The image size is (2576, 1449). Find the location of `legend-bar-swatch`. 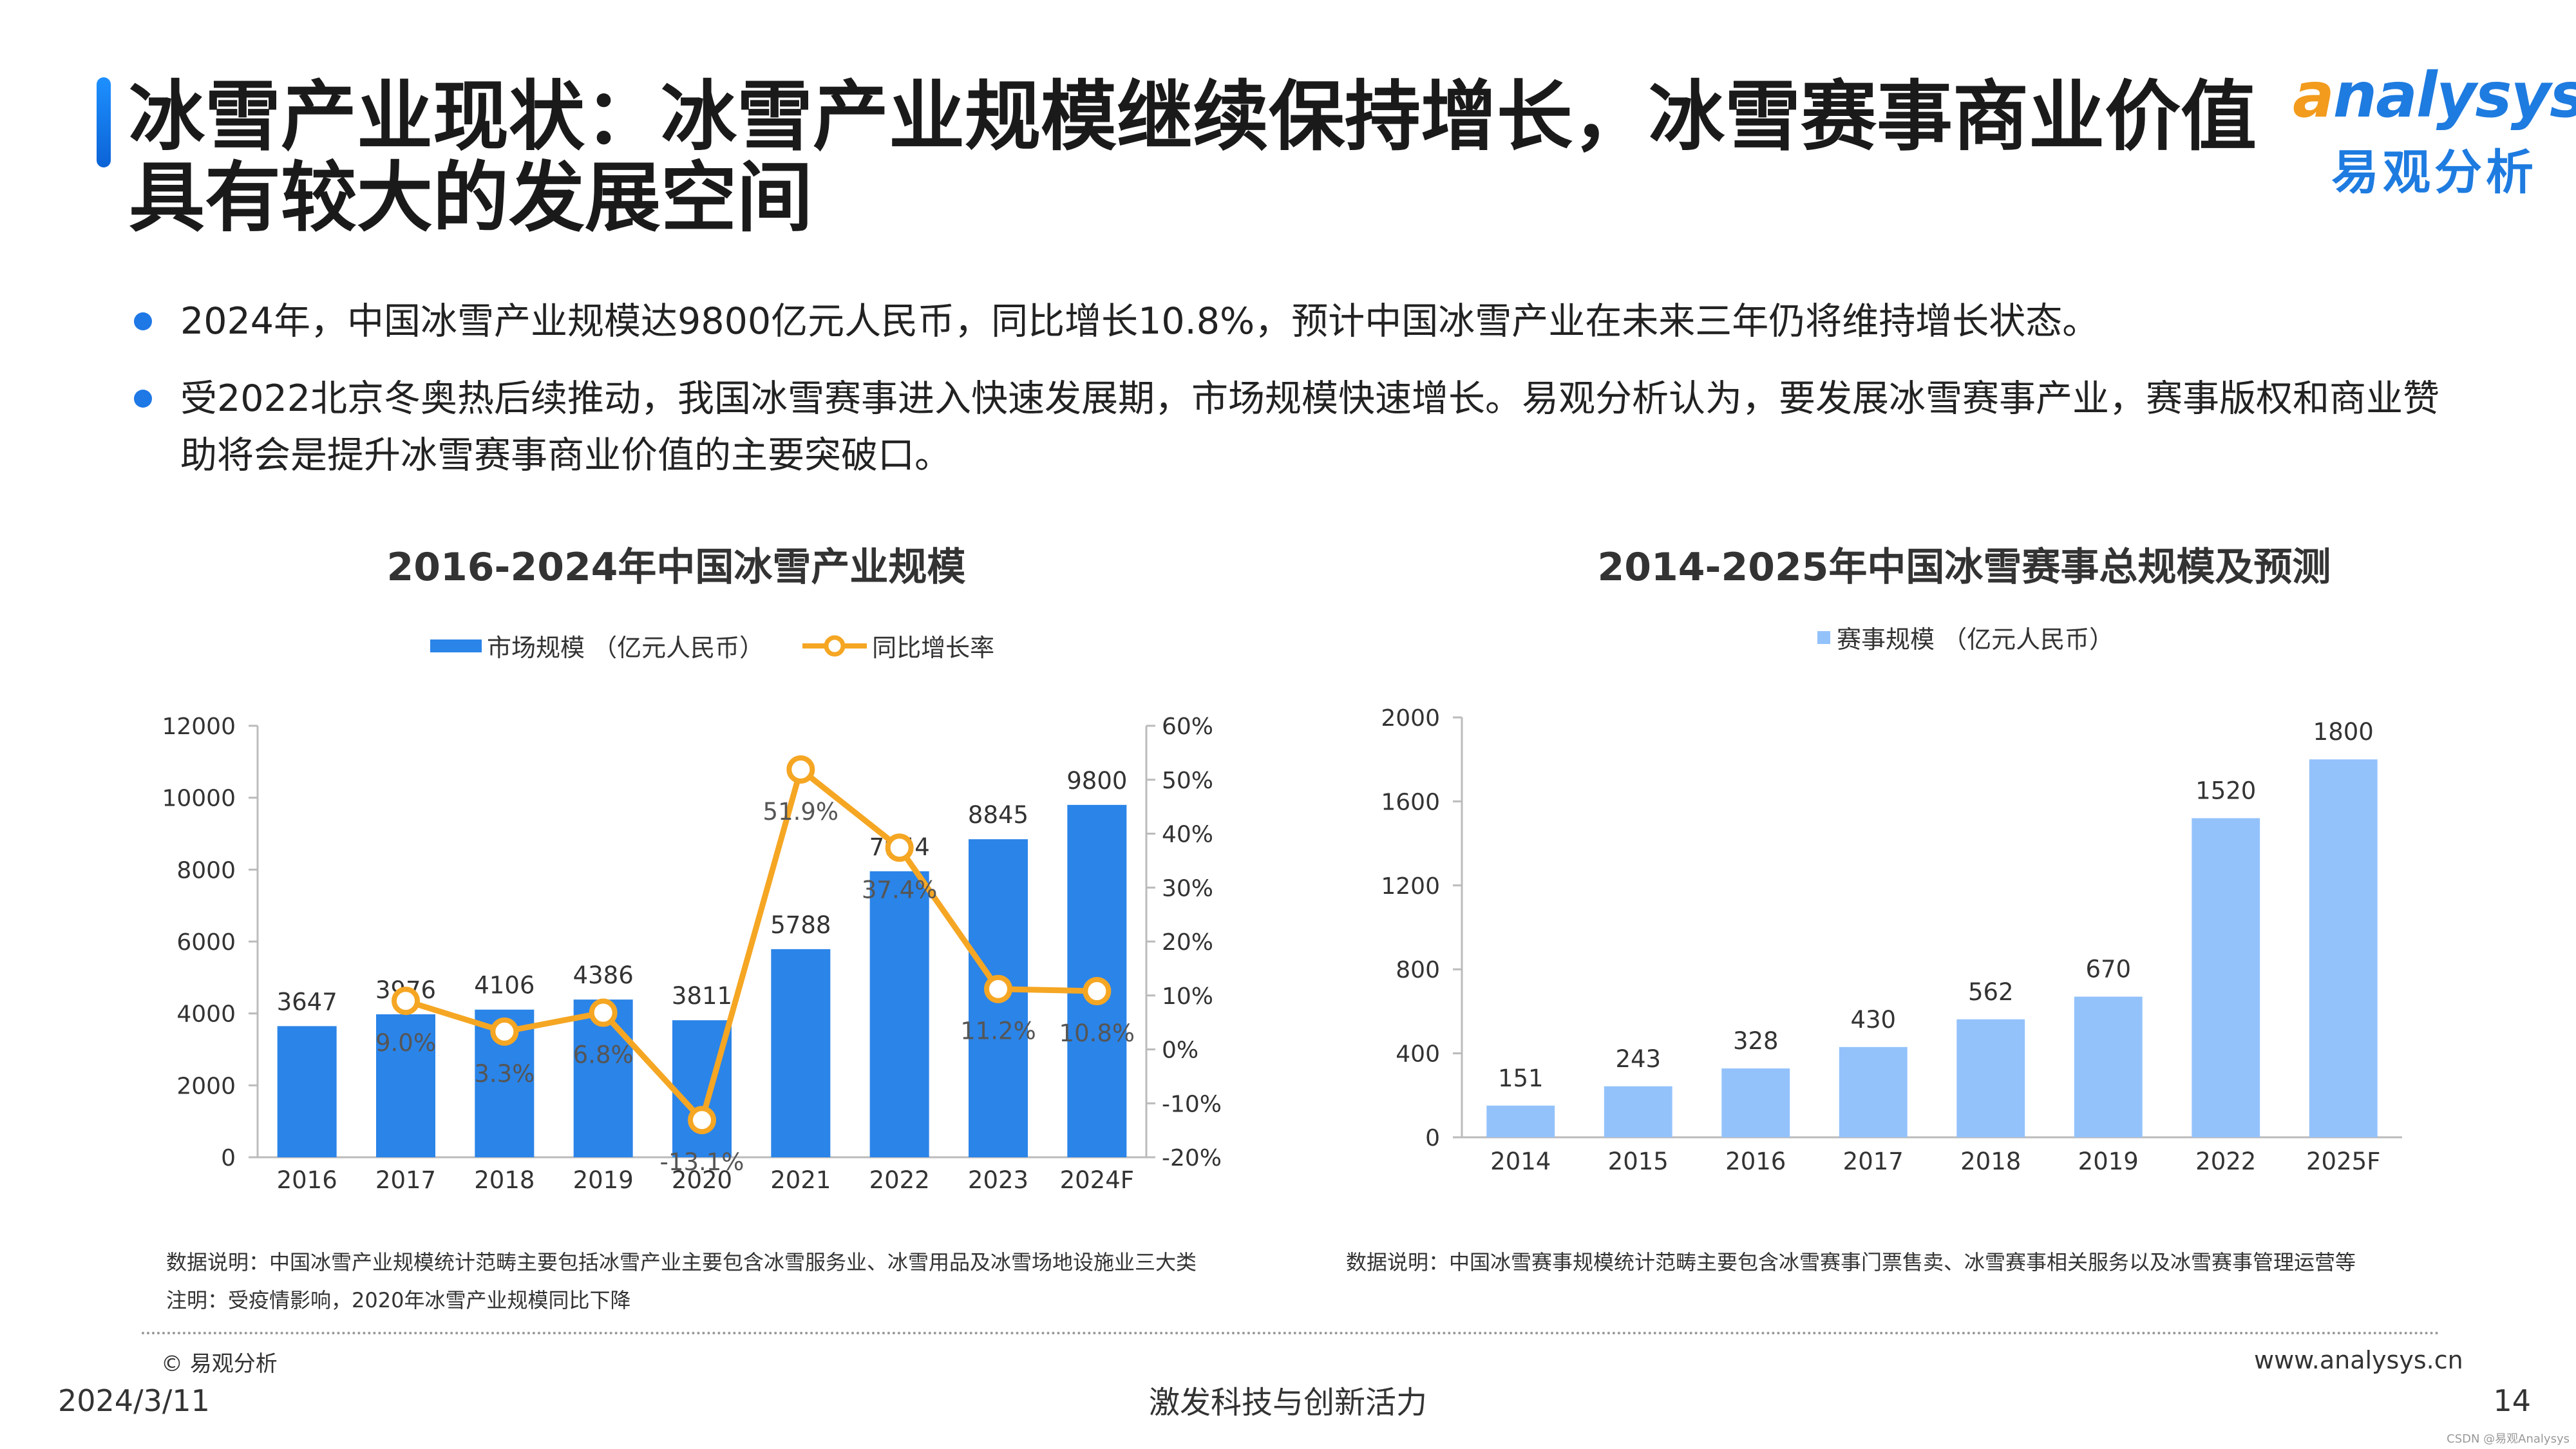

legend-bar-swatch is located at coordinates (456, 645).